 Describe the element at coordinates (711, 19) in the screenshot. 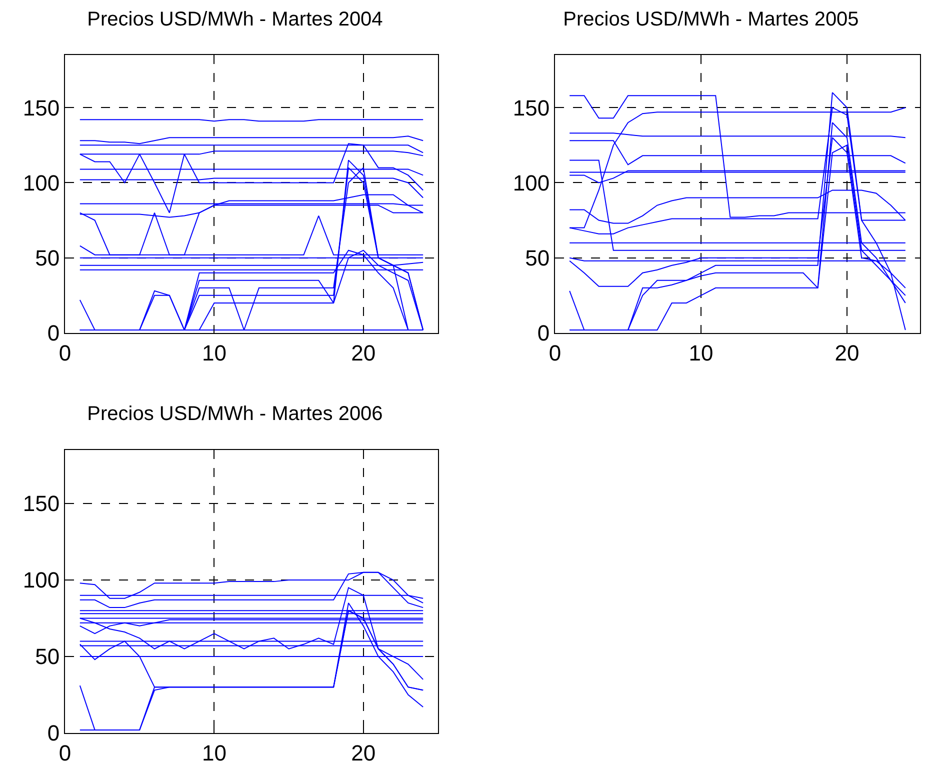

I see `chart-title: Precios USD/MWh - Martes 2005` at that location.